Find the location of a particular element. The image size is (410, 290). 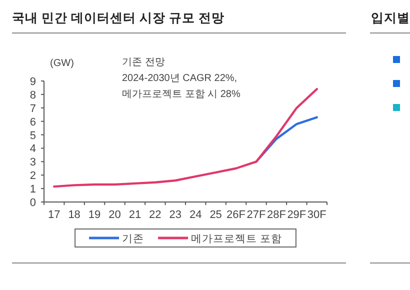

y-tick-label: 0 is located at coordinates (33, 203).